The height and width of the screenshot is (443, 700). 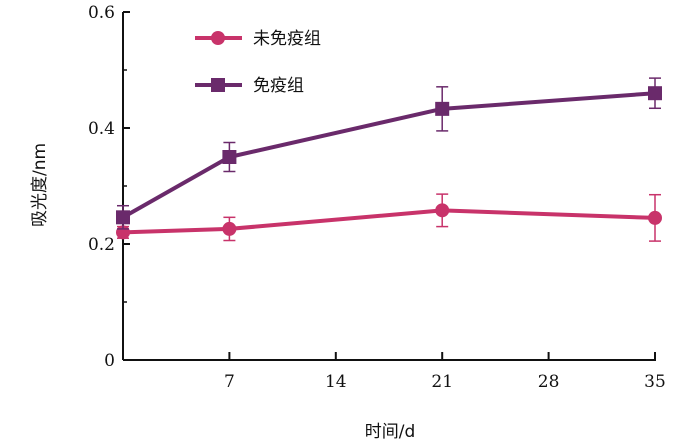 I want to click on x-tick-label: 7, so click(x=229, y=382).